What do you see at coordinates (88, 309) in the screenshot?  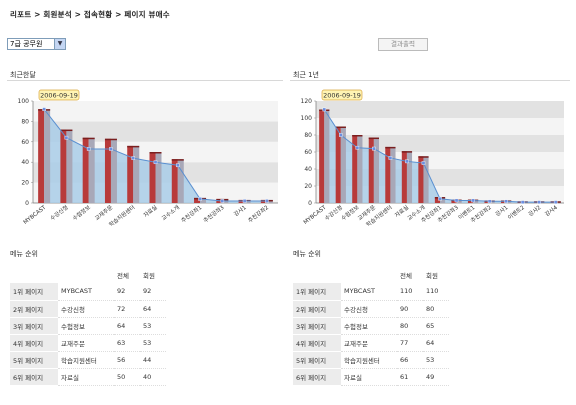 I see `table-row: 2위 페이지 수강신청 72 64` at bounding box center [88, 309].